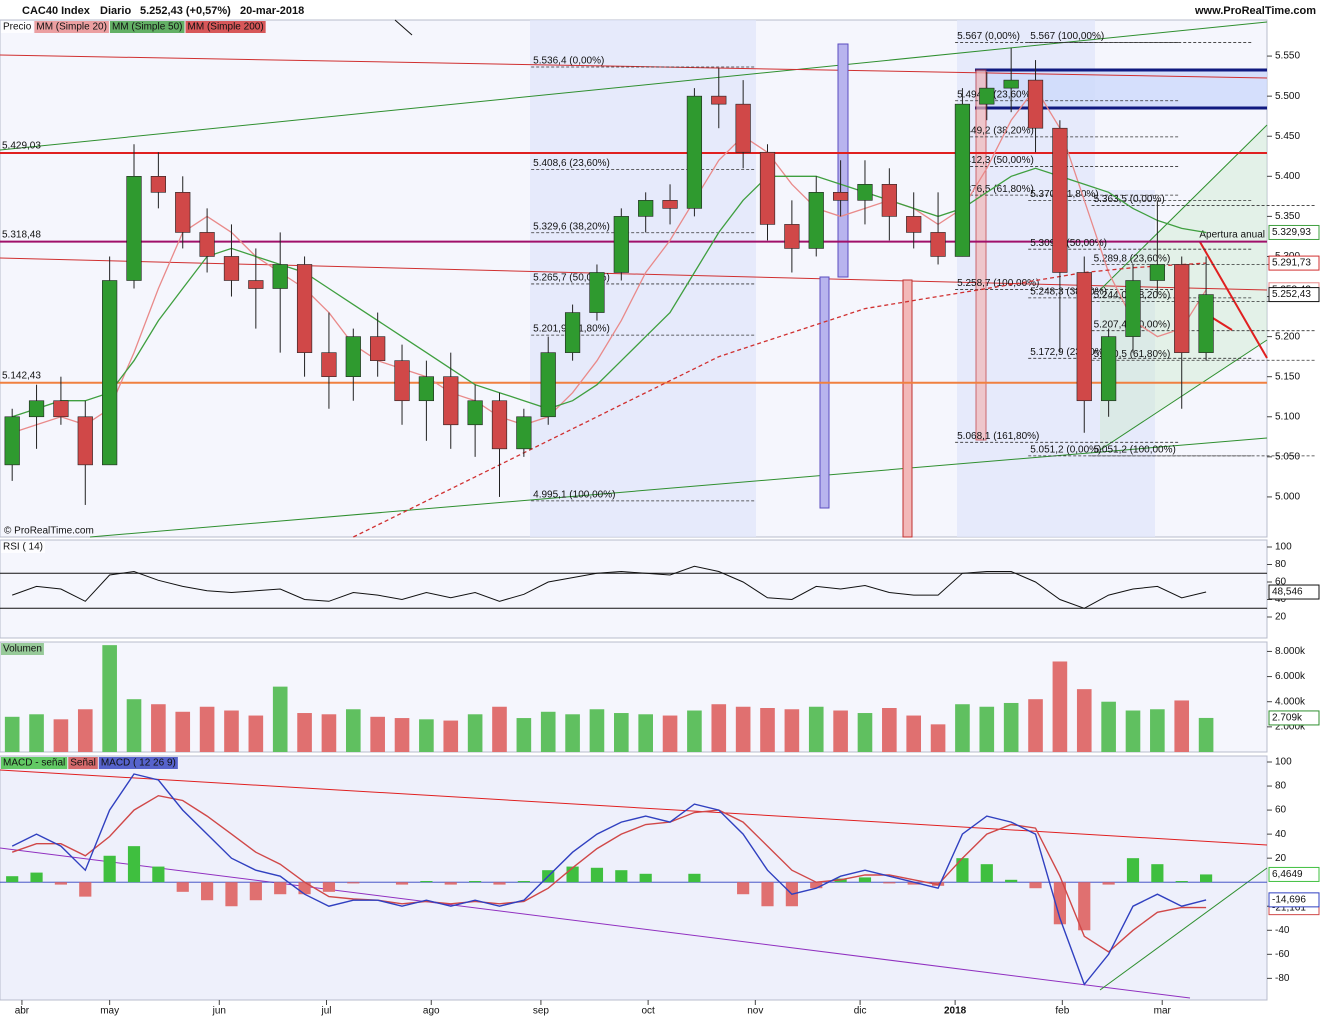  Describe the element at coordinates (403, 27) in the screenshot. I see `trend-line` at that location.